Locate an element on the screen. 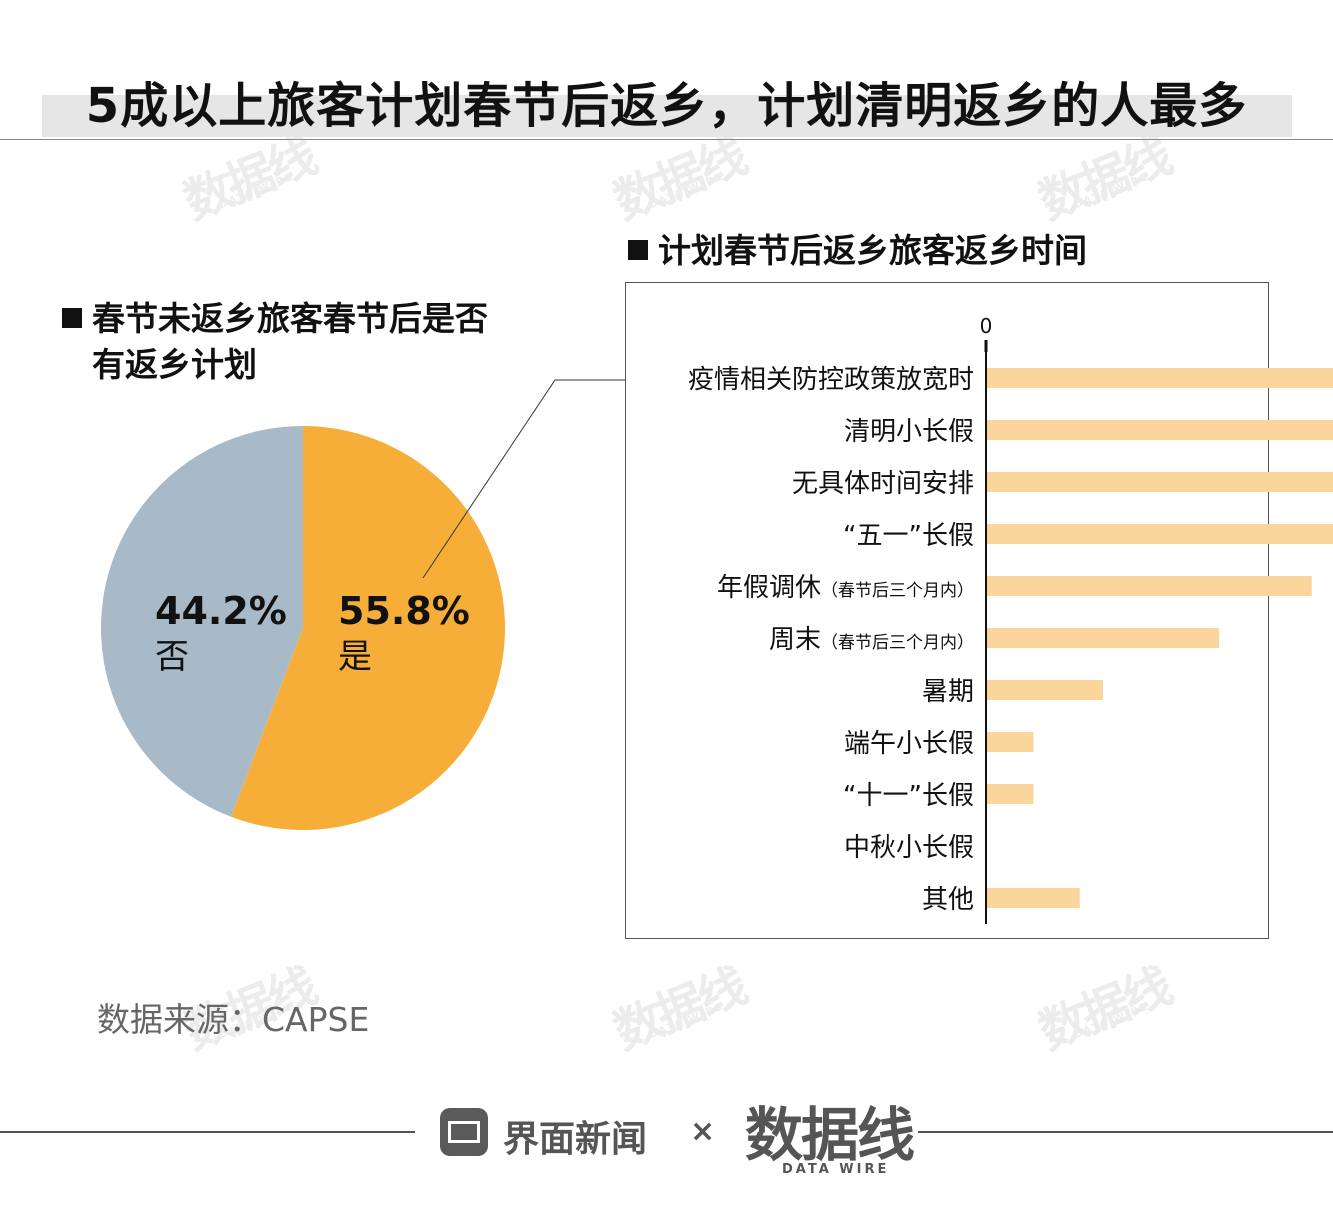 The height and width of the screenshot is (1224, 1333). category-label: “十一”长假 is located at coordinates (908, 796).